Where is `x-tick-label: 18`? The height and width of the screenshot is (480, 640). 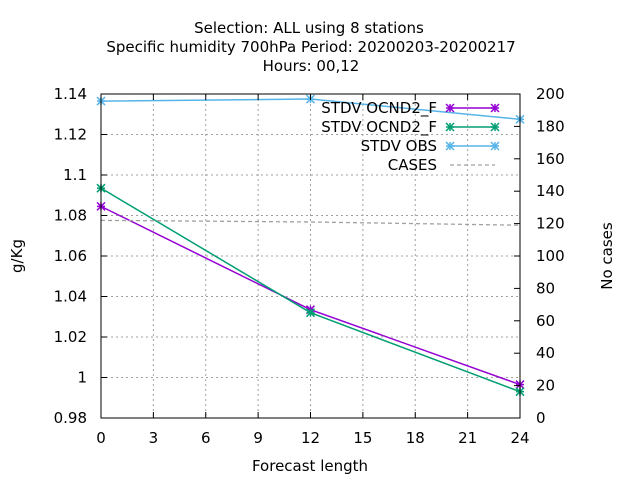 x-tick-label: 18 is located at coordinates (415, 438).